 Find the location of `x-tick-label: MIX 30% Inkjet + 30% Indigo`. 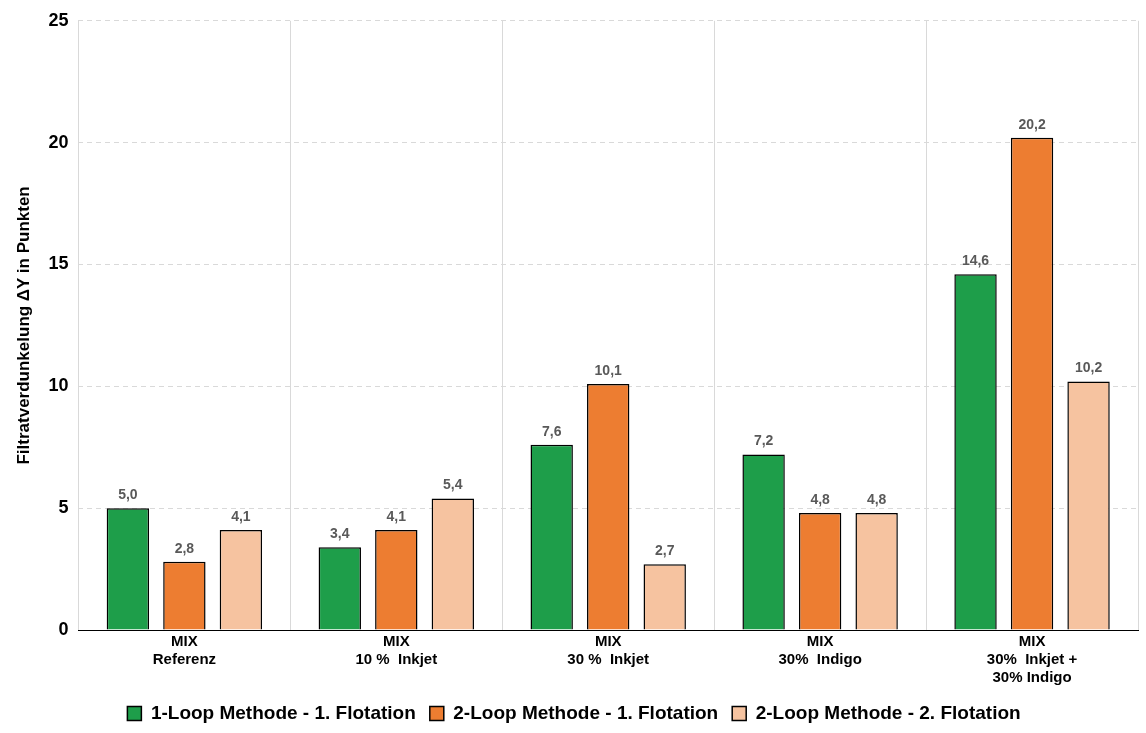

x-tick-label: MIX 30% Inkjet + 30% Indigo is located at coordinates (1032, 659).